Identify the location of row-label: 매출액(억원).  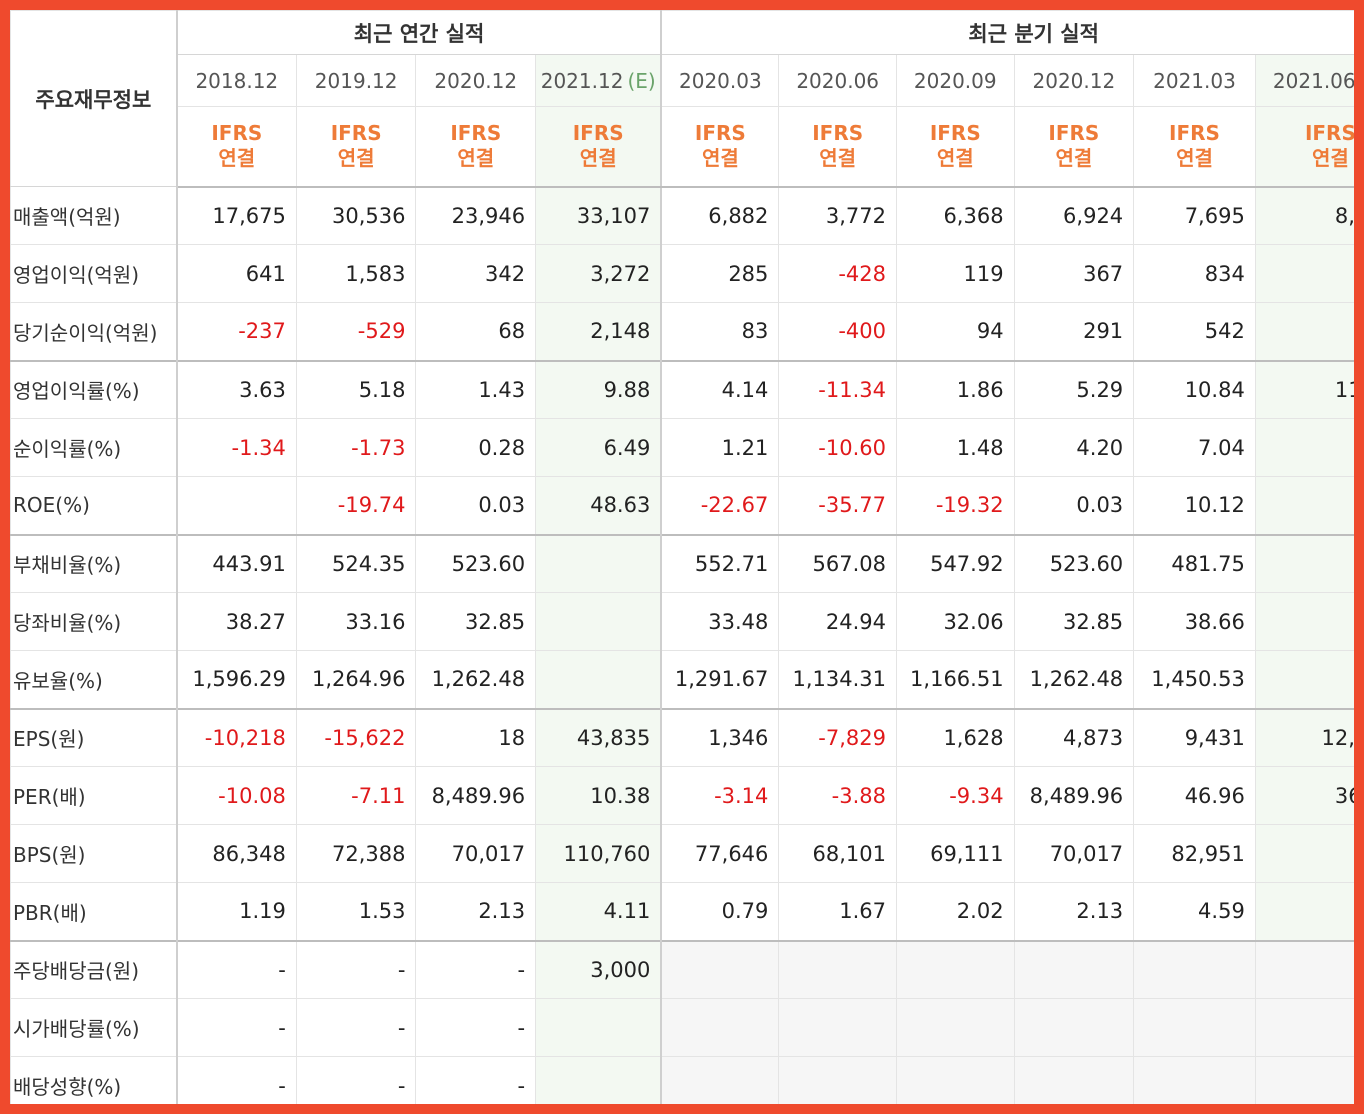
(94, 215).